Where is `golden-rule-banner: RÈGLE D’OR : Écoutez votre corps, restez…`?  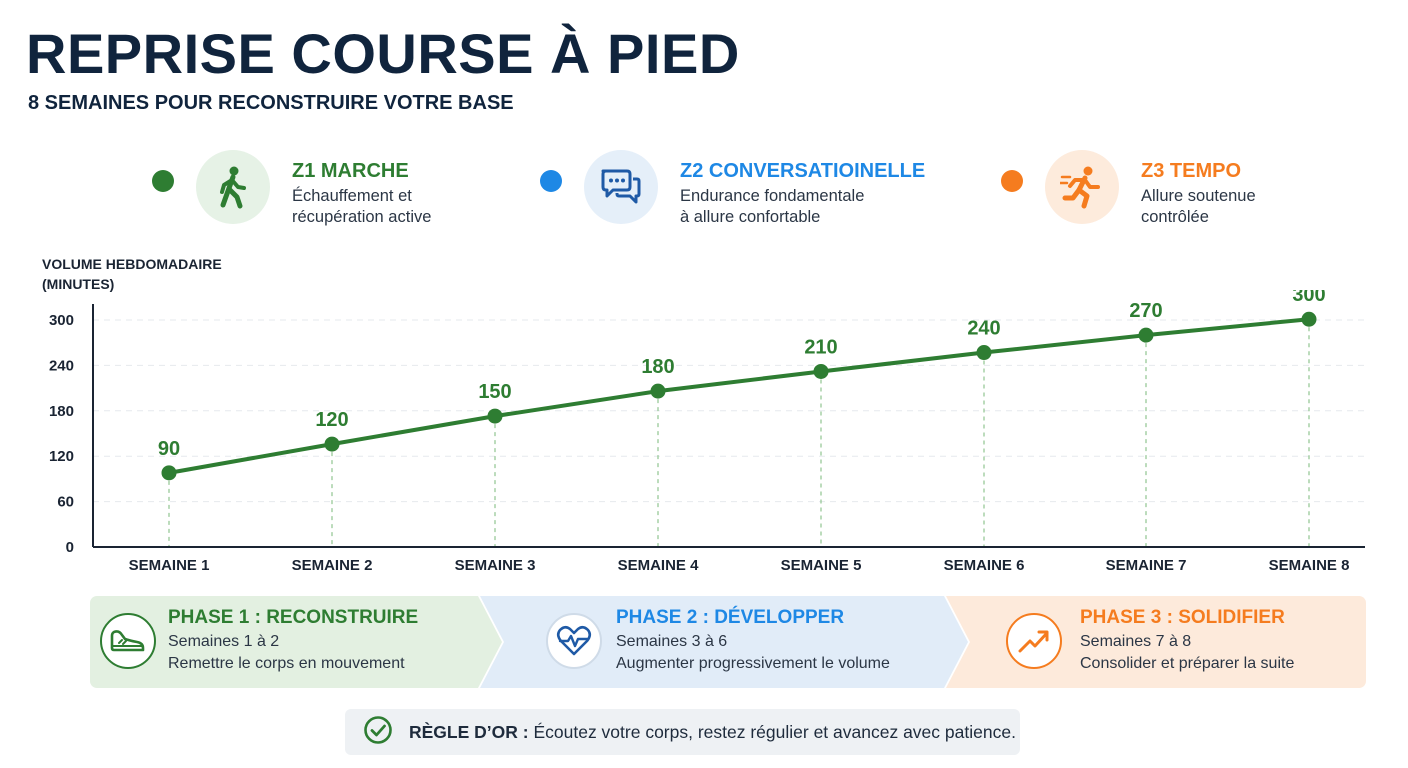 golden-rule-banner: RÈGLE D’OR : Écoutez votre corps, restez… is located at coordinates (682, 732).